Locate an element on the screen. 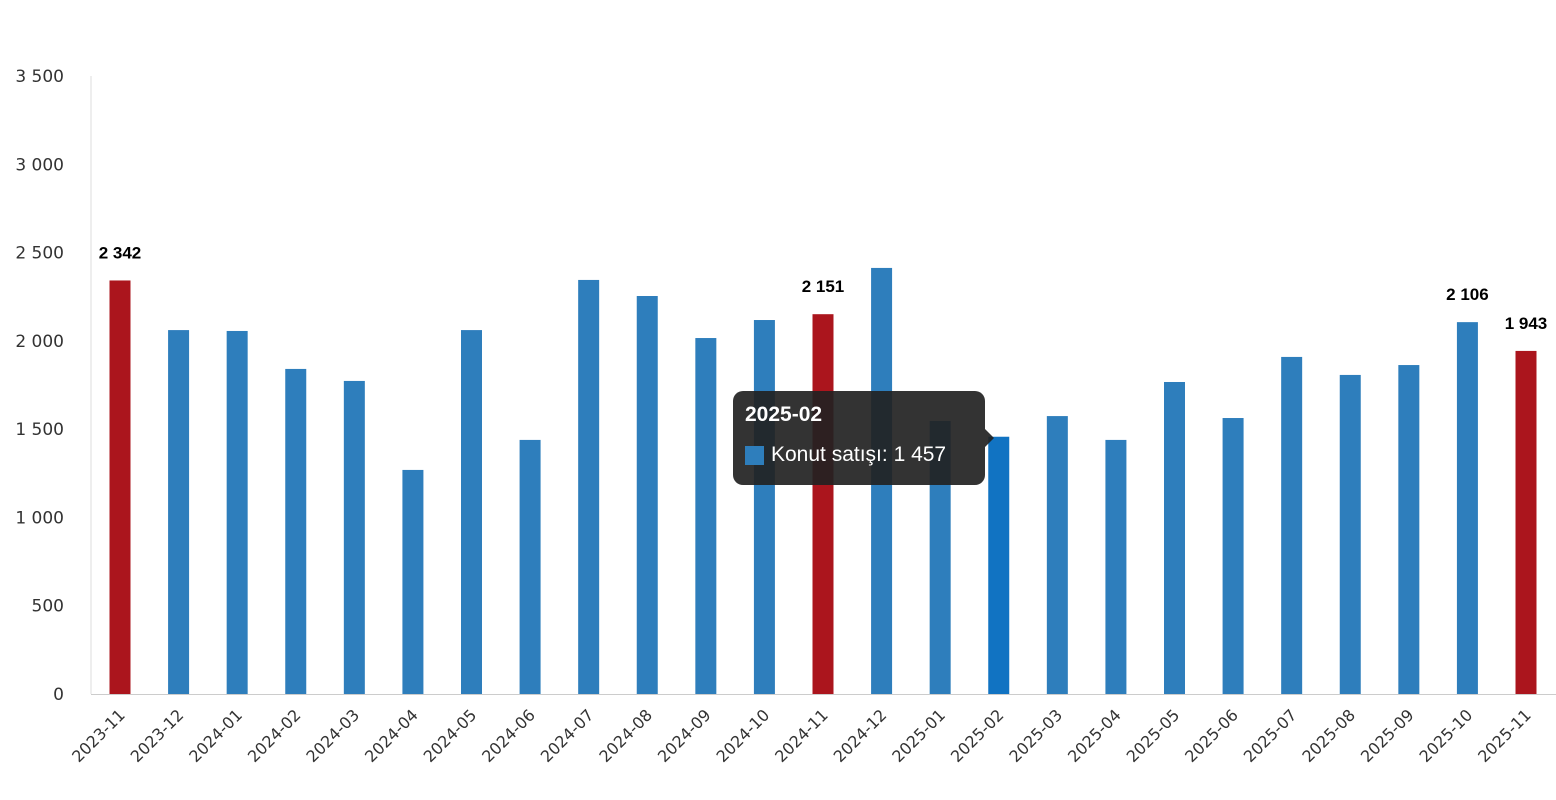 The width and height of the screenshot is (1556, 800). x-tick-label: 2025-02 is located at coordinates (977, 735).